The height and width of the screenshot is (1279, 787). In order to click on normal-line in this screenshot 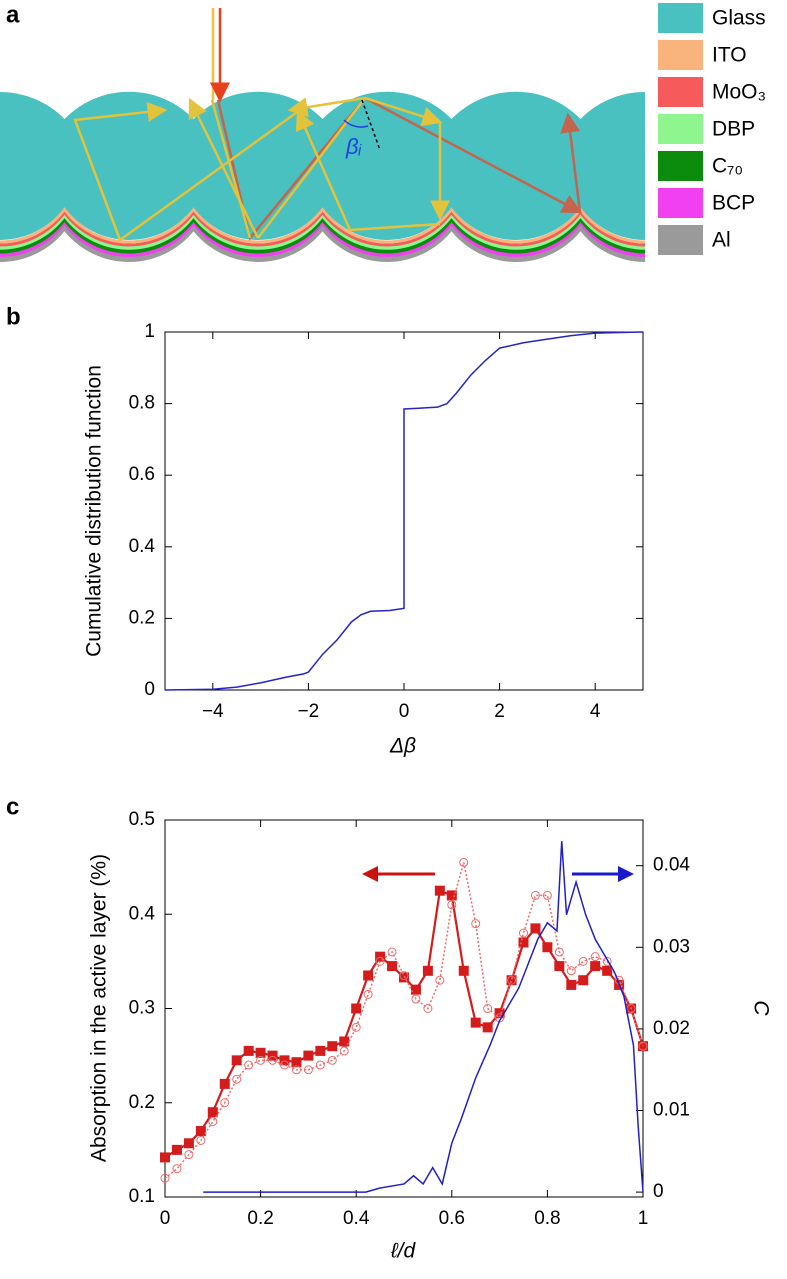, I will do `click(371, 125)`.